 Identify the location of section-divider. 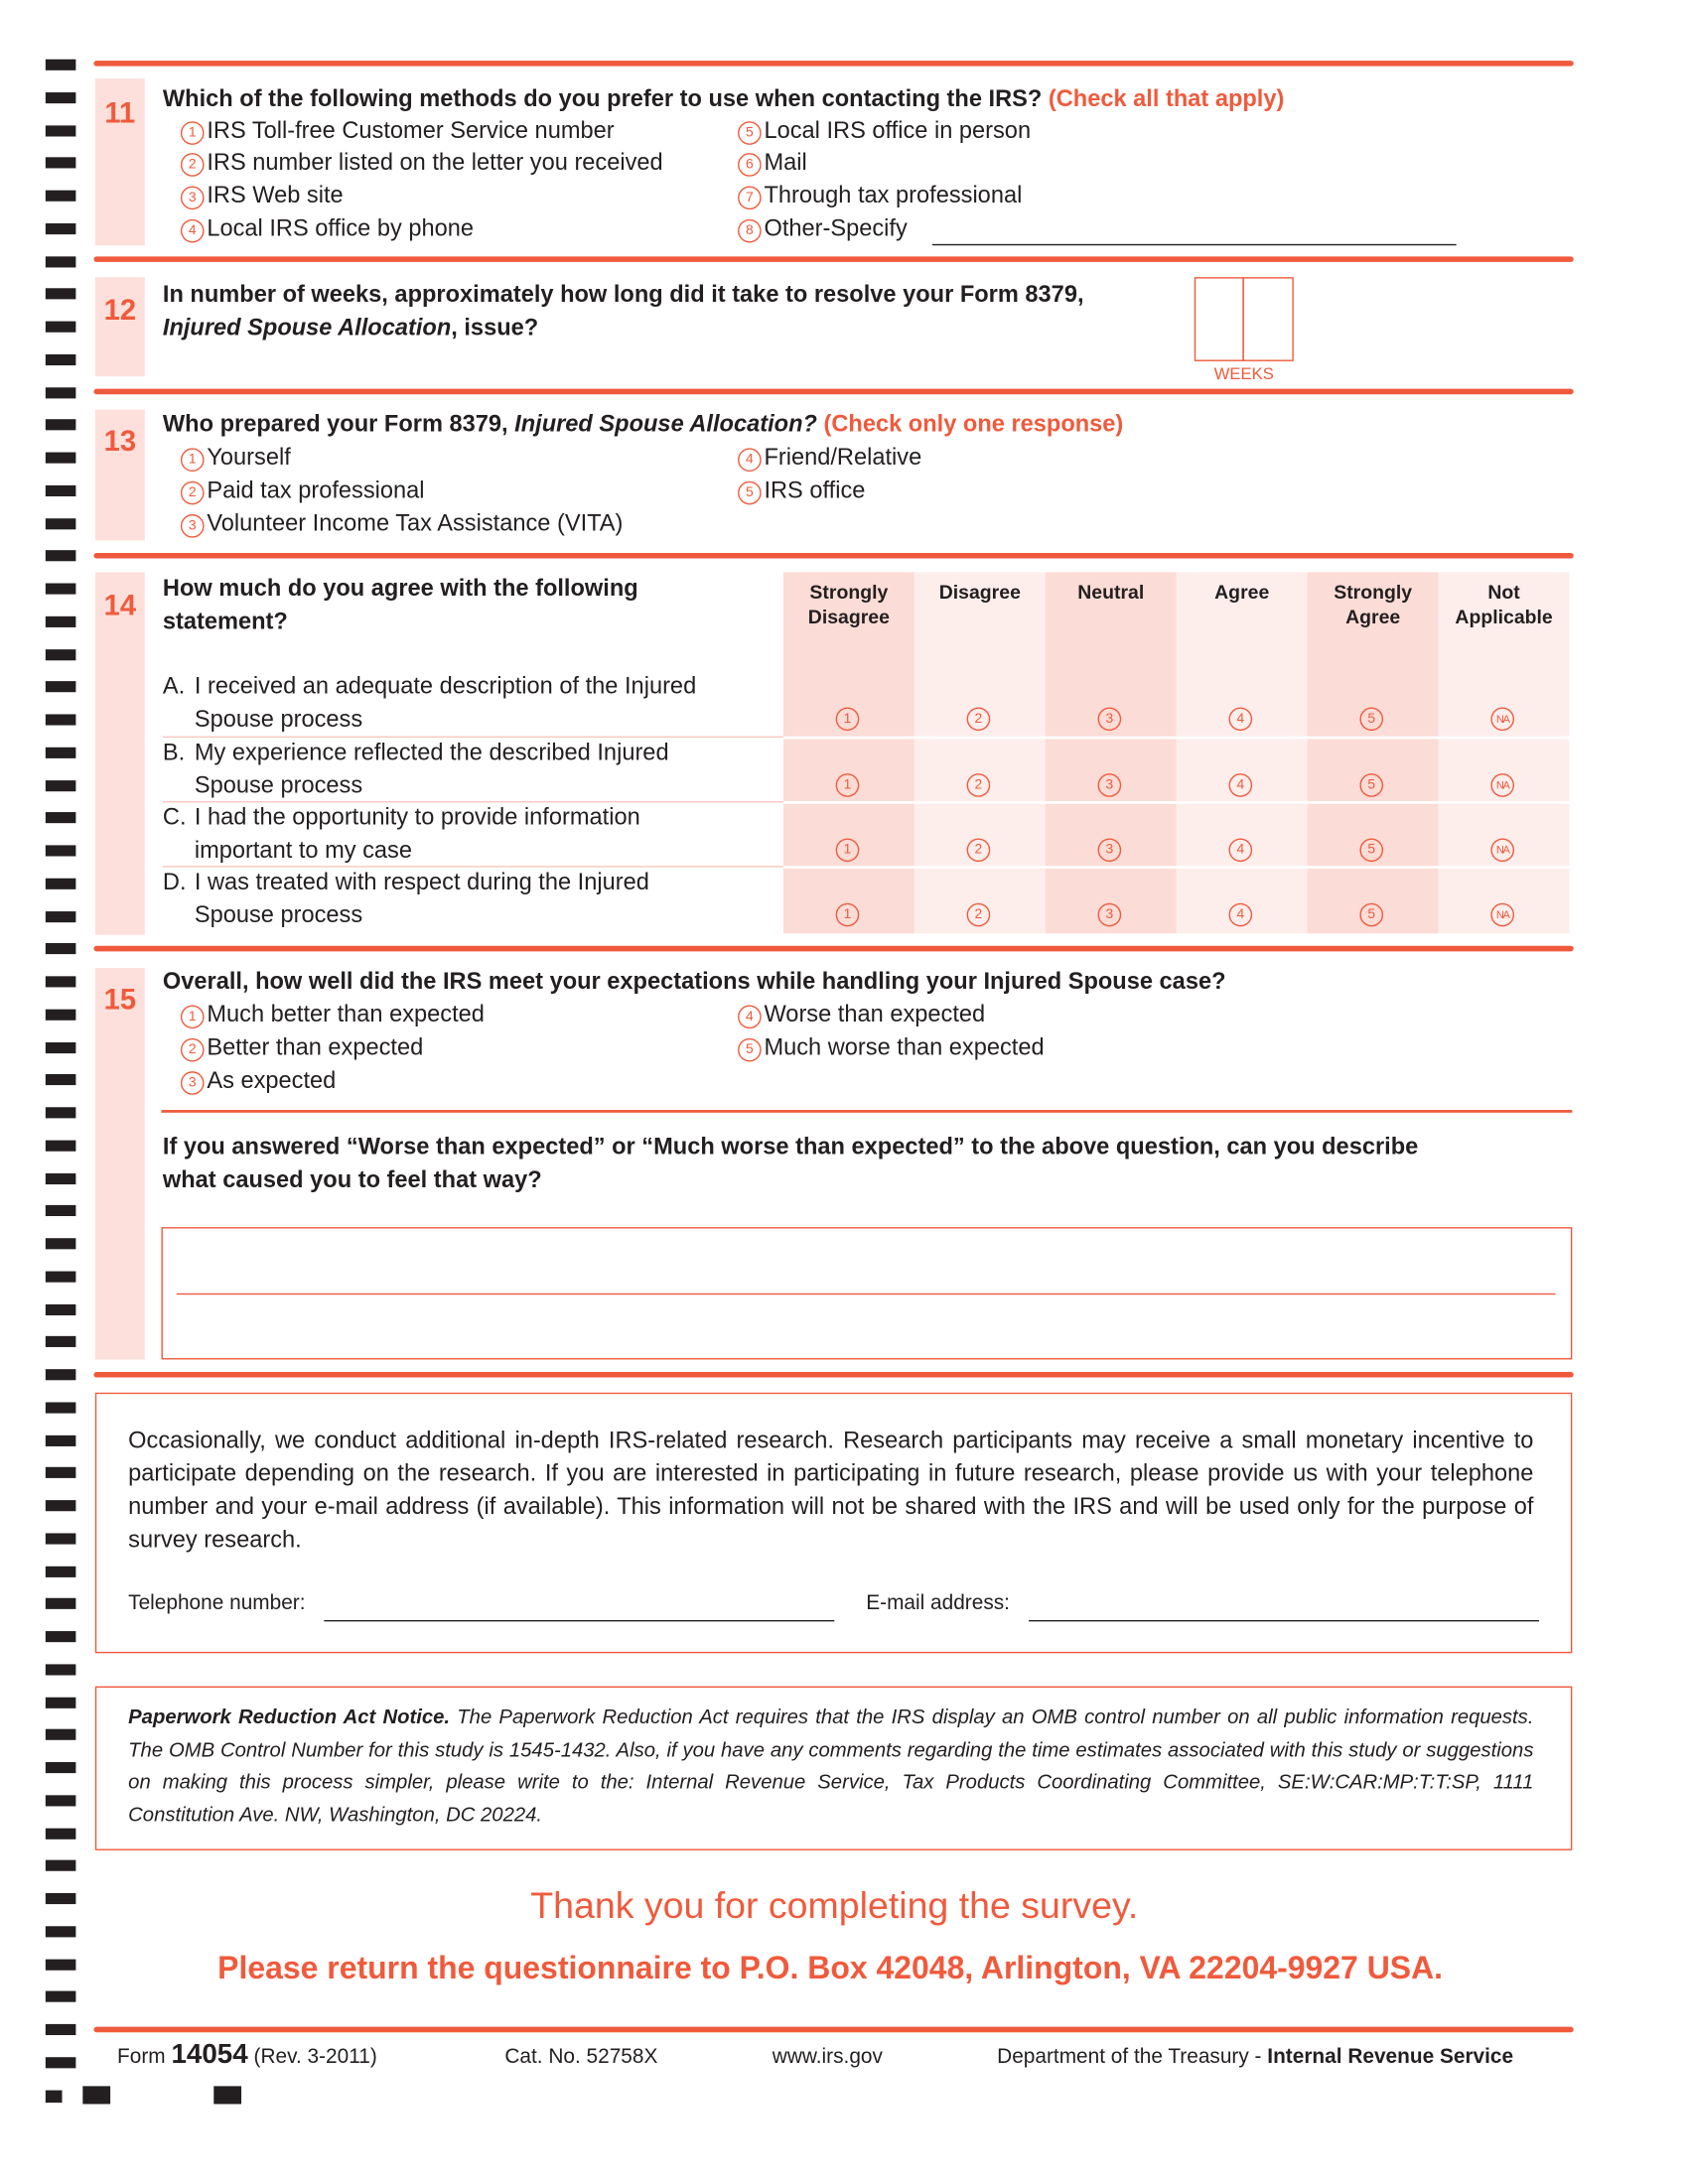
(833, 64).